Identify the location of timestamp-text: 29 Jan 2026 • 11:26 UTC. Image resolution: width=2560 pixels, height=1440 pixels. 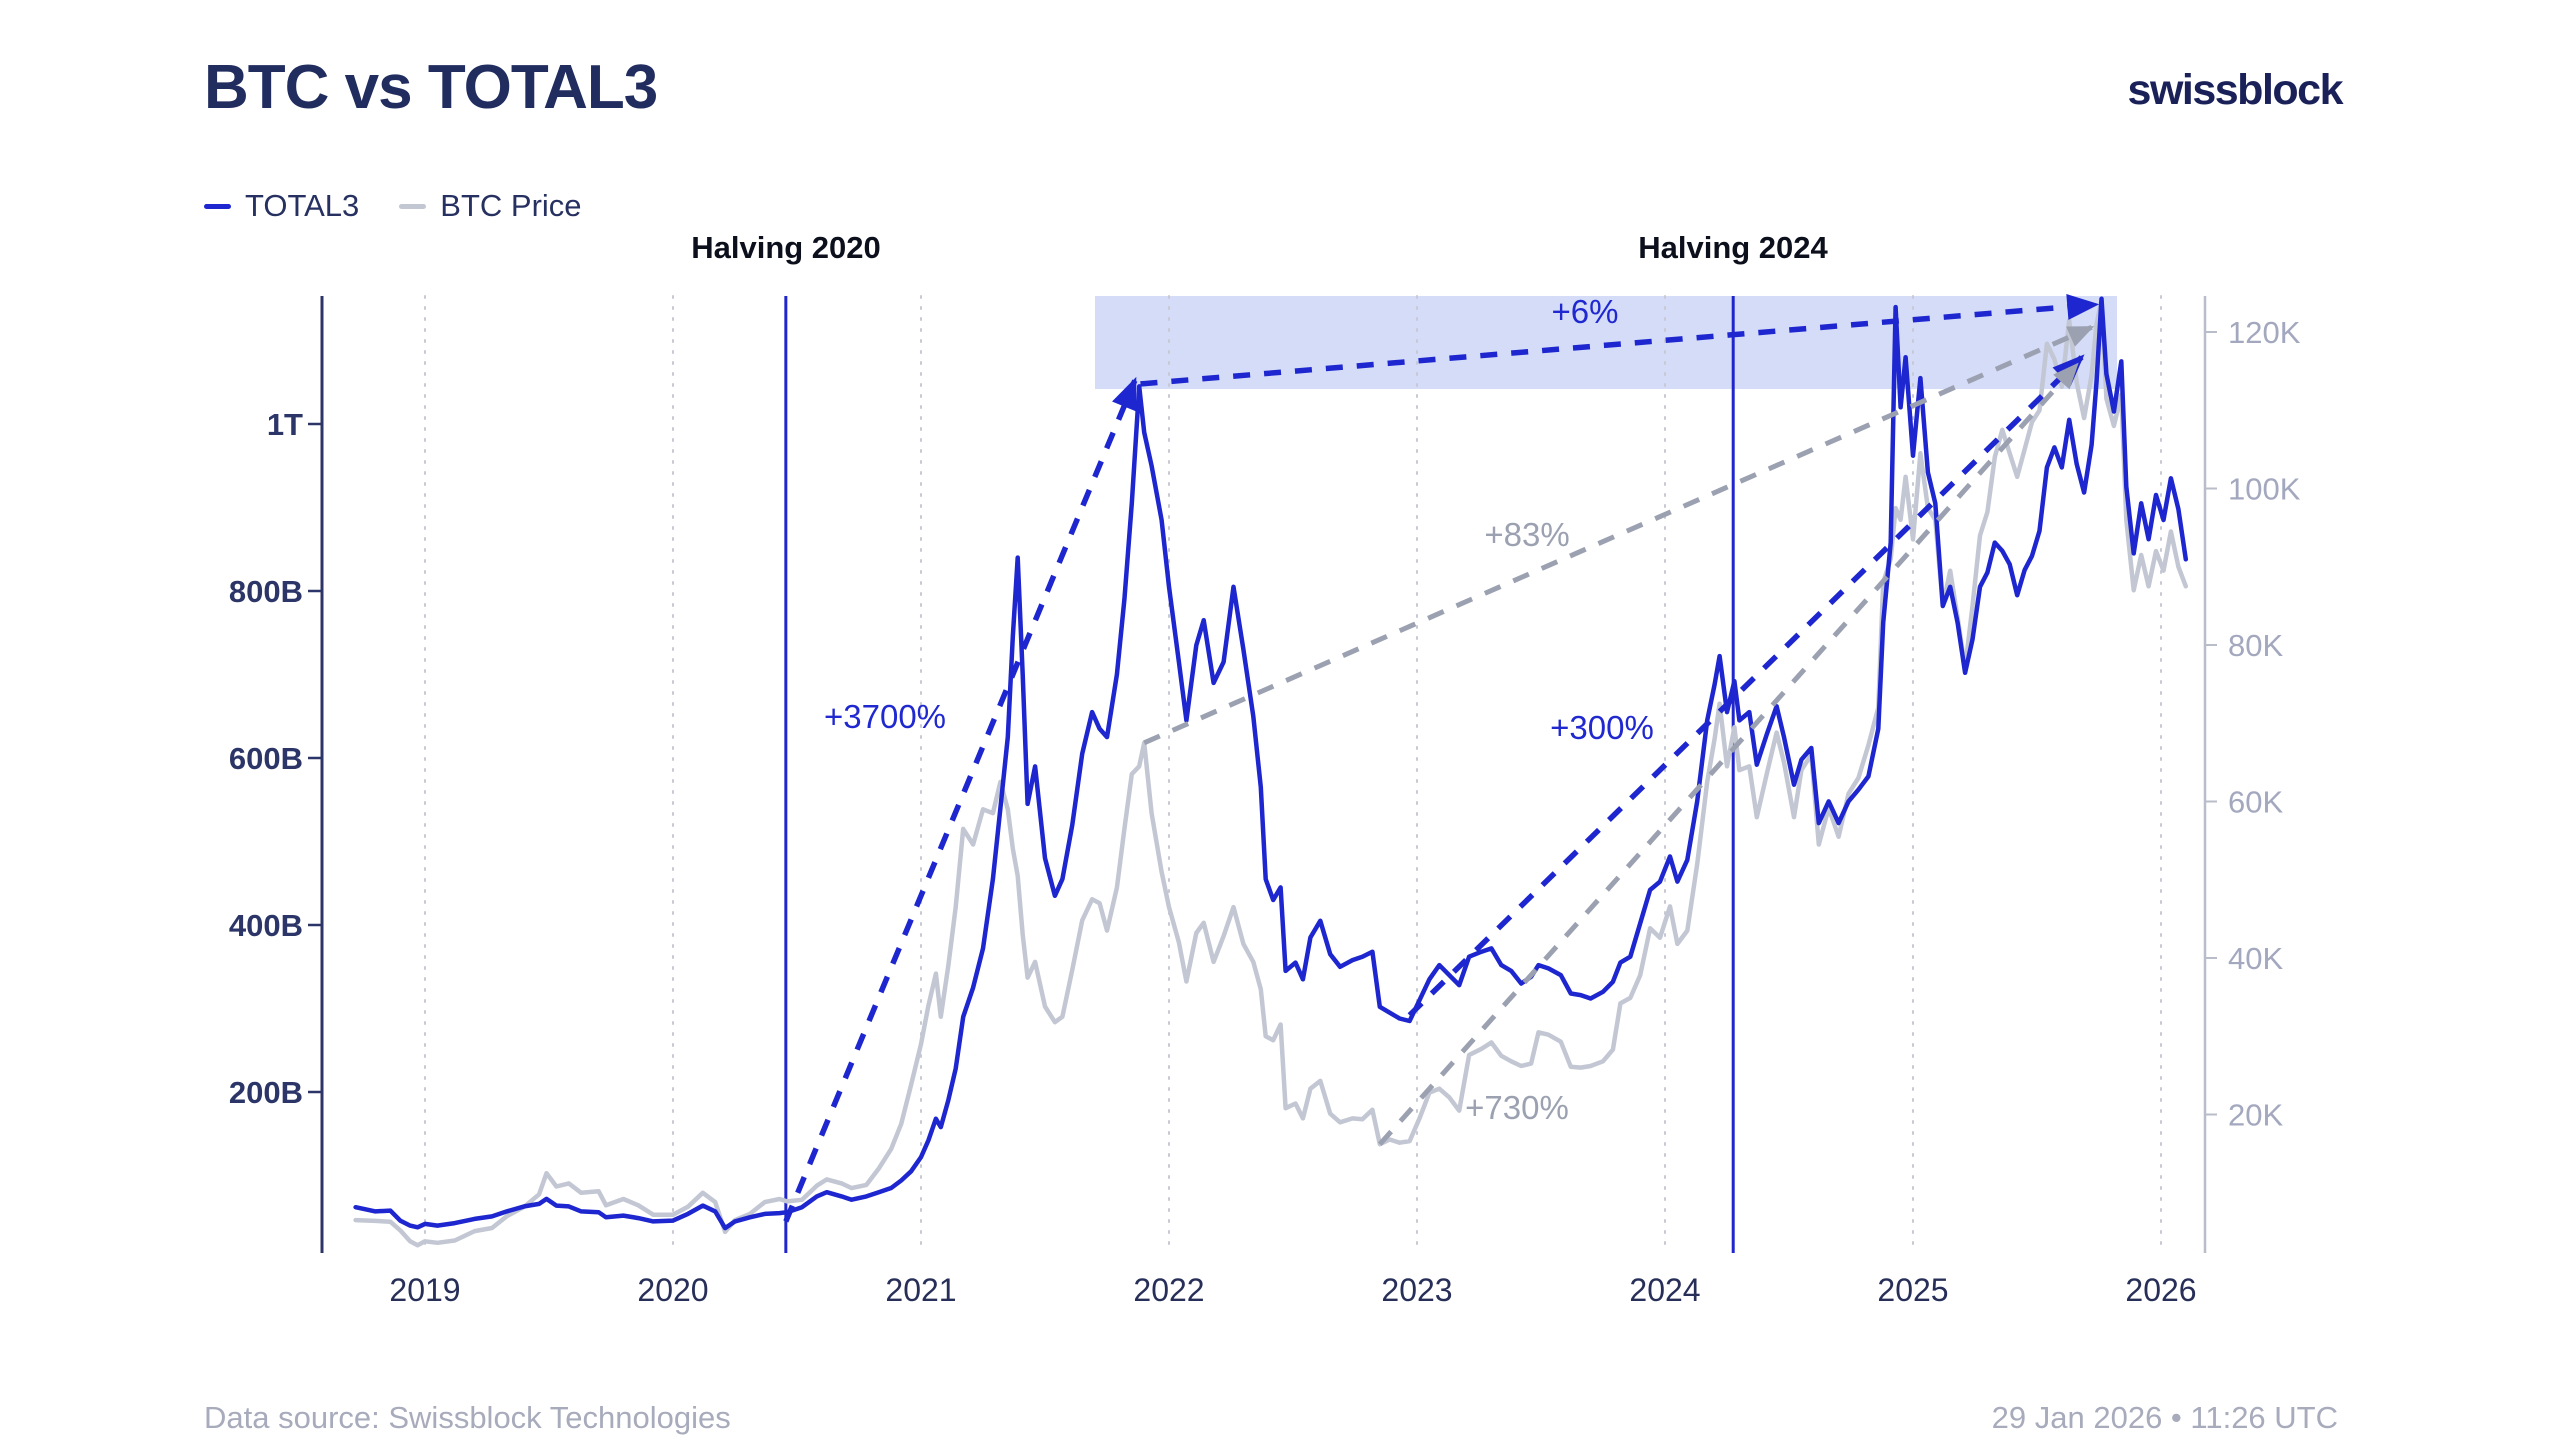
(2164, 1417).